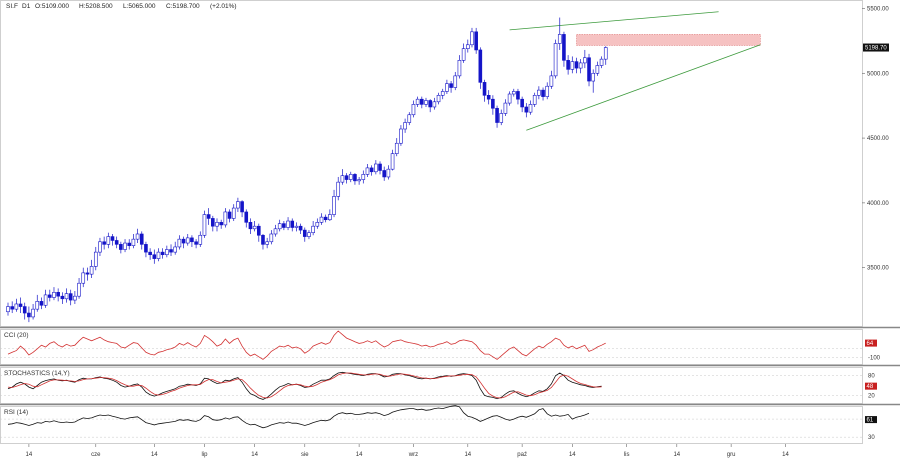  I want to click on y-tick-label: 5500.00, so click(878, 9).